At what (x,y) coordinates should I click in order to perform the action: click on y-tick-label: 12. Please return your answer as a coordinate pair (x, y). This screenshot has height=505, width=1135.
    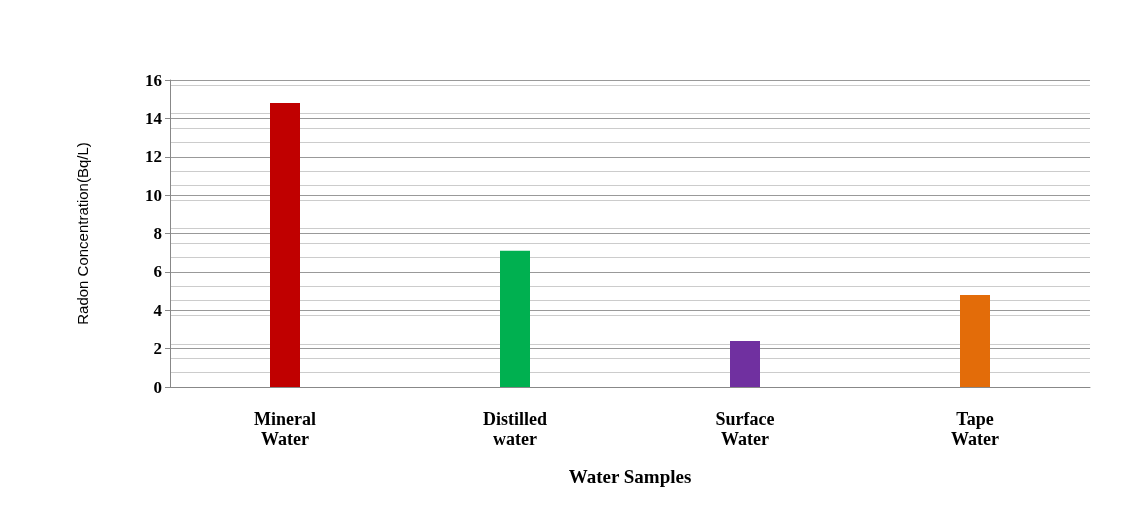
    Looking at the image, I should click on (153, 157).